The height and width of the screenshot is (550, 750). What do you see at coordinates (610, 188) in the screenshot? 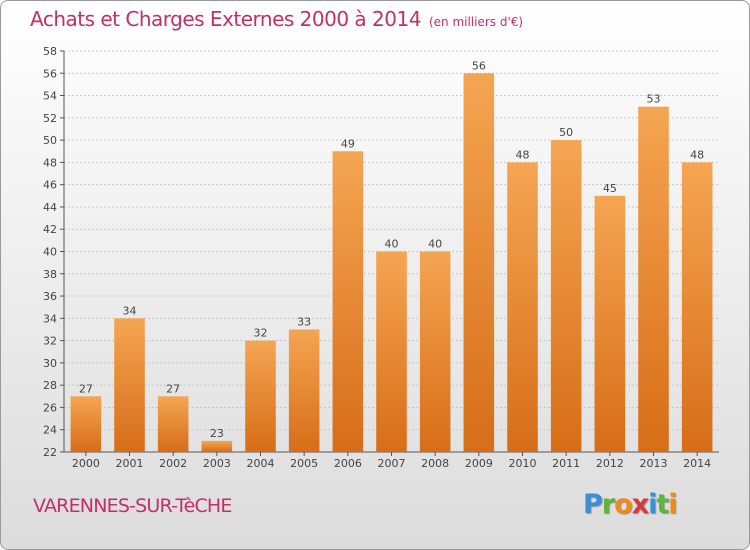
I see `bar-value-label: 45` at bounding box center [610, 188].